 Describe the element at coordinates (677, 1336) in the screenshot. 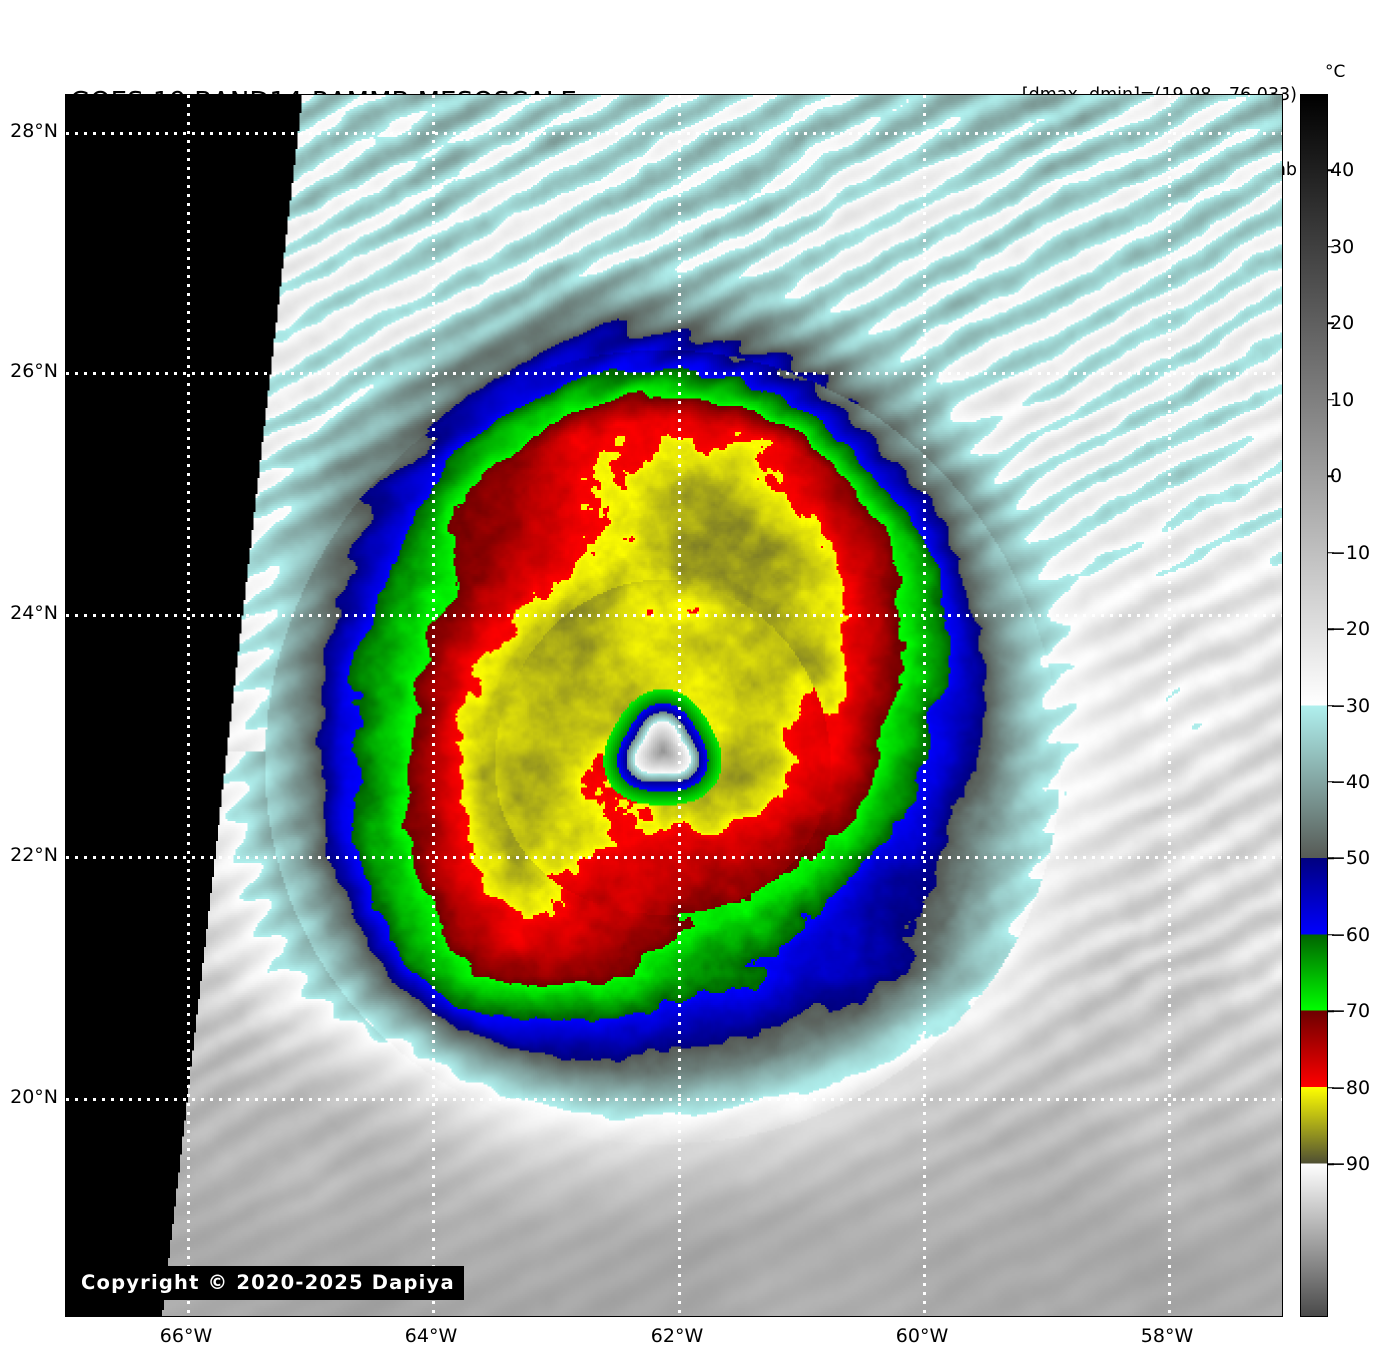

I see `lon-tick-label: 62°W` at that location.